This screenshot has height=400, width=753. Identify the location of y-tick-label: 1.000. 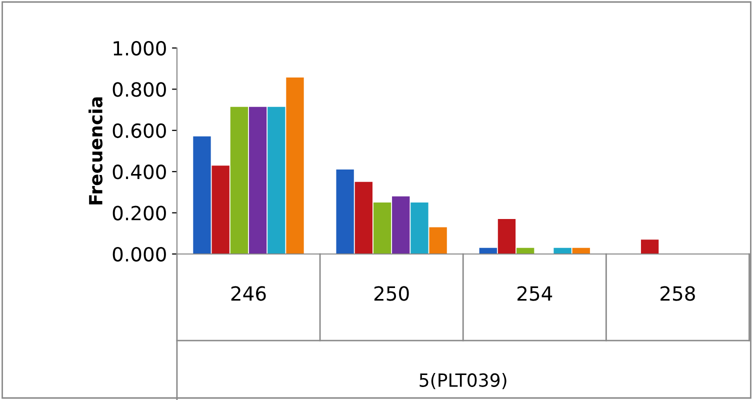
(140, 48).